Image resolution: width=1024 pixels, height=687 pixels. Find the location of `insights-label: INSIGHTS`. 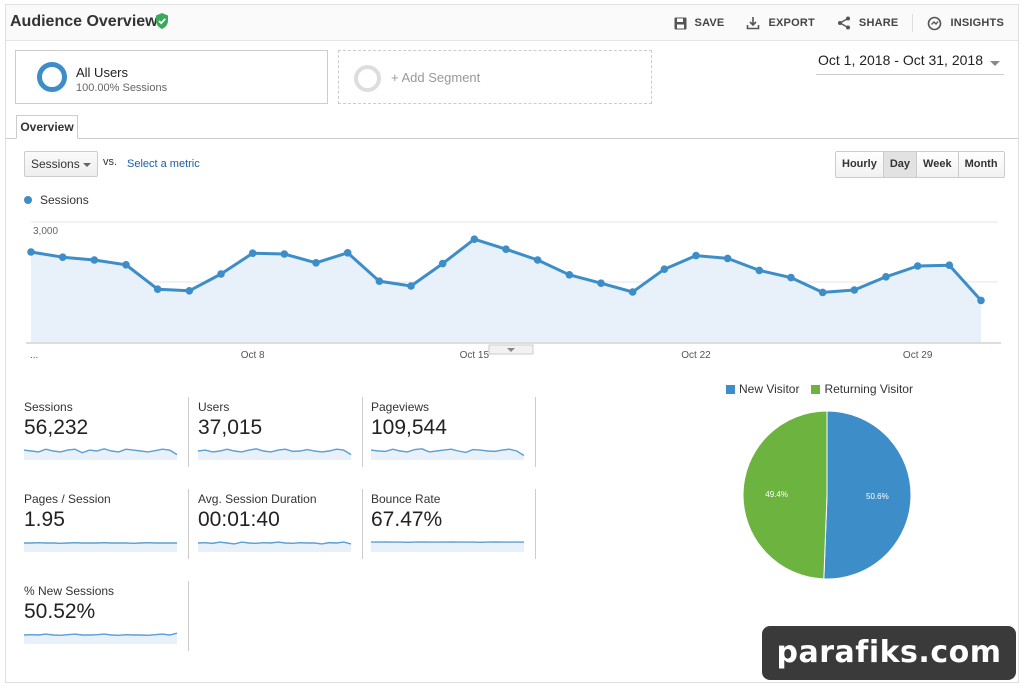

insights-label: INSIGHTS is located at coordinates (977, 23).